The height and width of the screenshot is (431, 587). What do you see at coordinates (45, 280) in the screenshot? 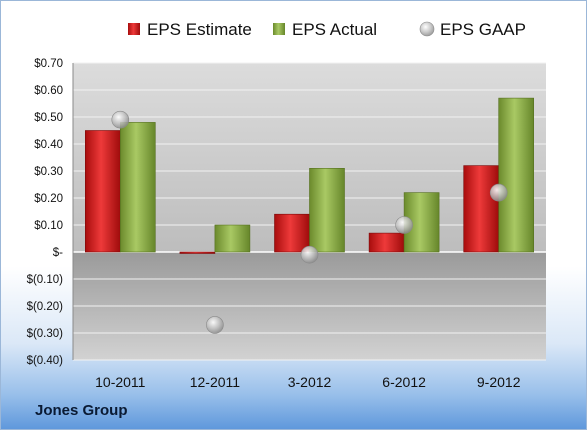
I see `y-tick-label: $(0.10)` at bounding box center [45, 280].